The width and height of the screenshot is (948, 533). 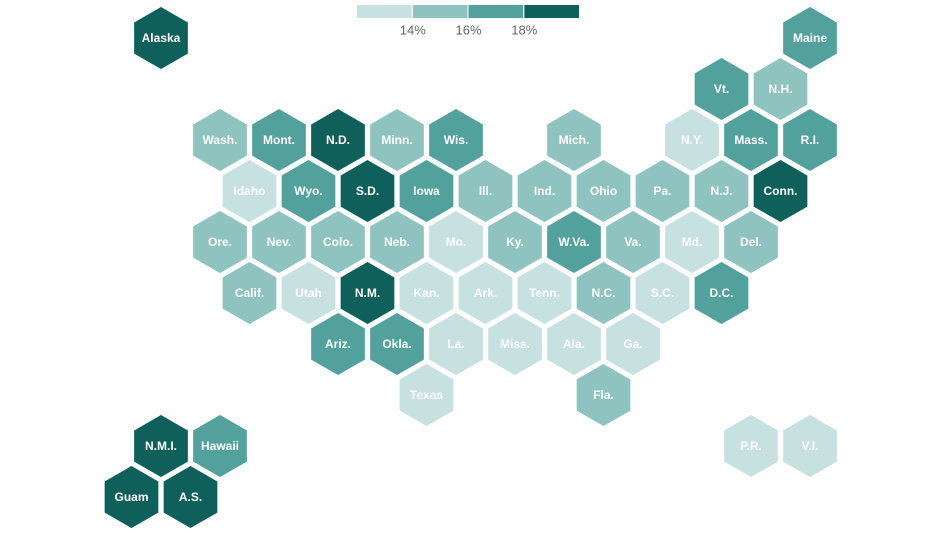 I want to click on tile-label: Ariz., so click(x=338, y=344).